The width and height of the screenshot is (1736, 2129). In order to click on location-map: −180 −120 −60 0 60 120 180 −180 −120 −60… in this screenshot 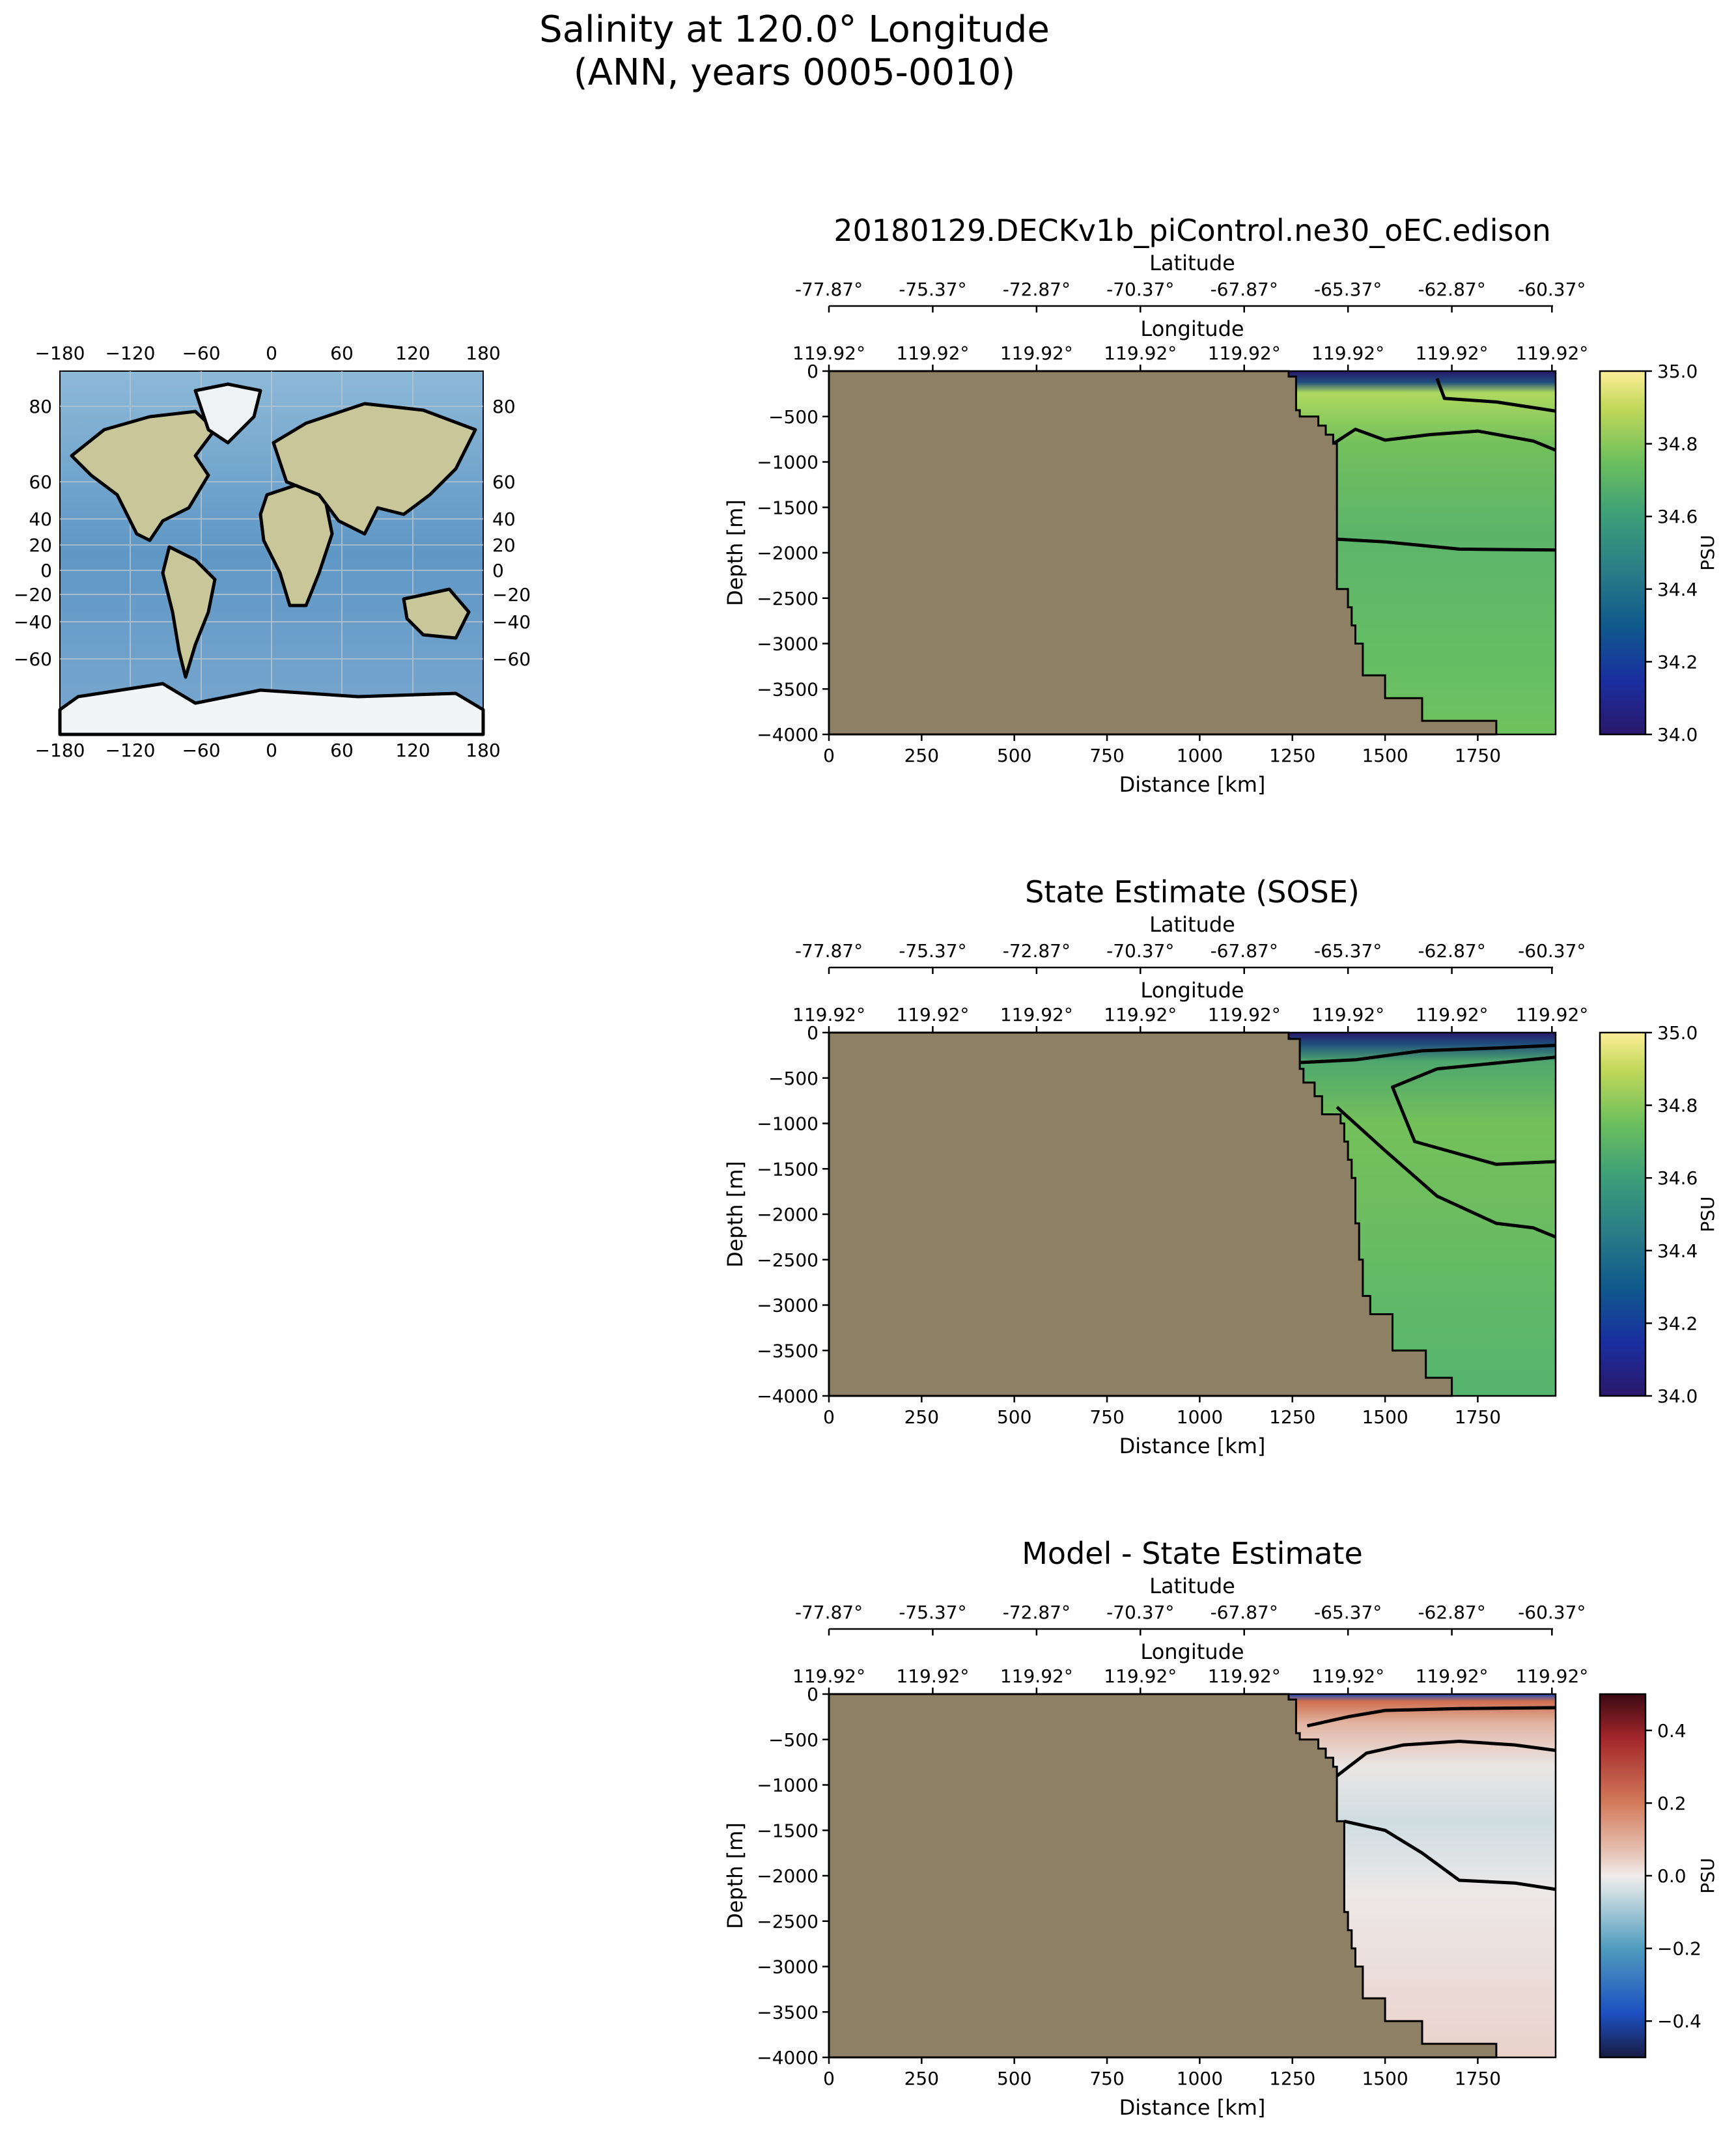, I will do `click(273, 551)`.